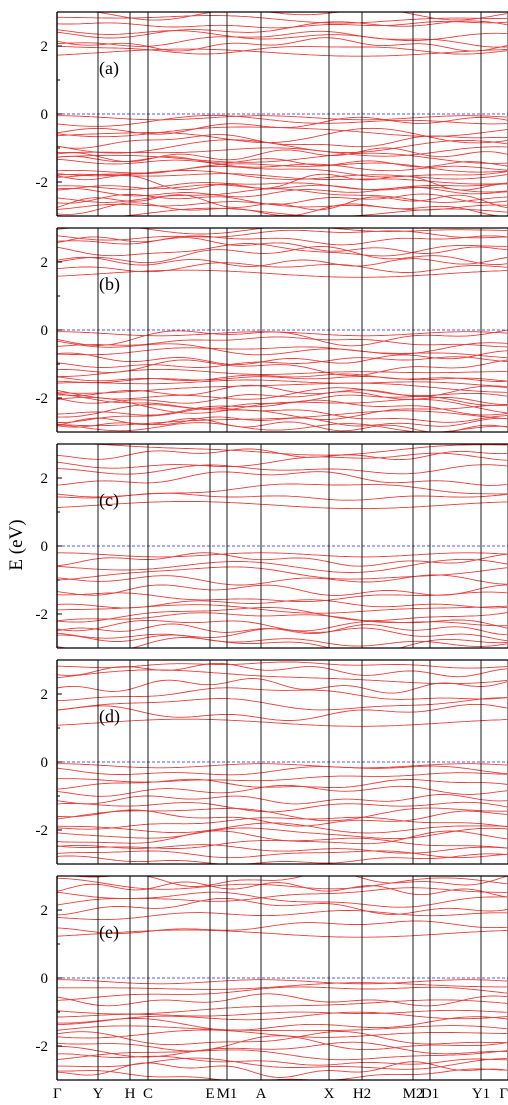 The height and width of the screenshot is (1105, 508). Describe the element at coordinates (109, 68) in the screenshot. I see `panel-label: (a)` at that location.